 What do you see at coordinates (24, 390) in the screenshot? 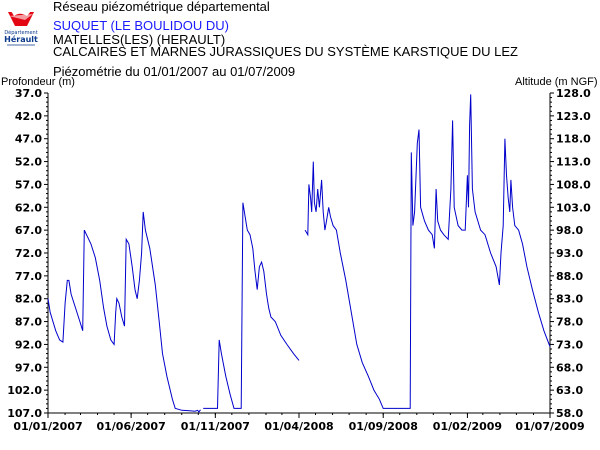
I see `y-tick-label-left: 102.0` at bounding box center [24, 390].